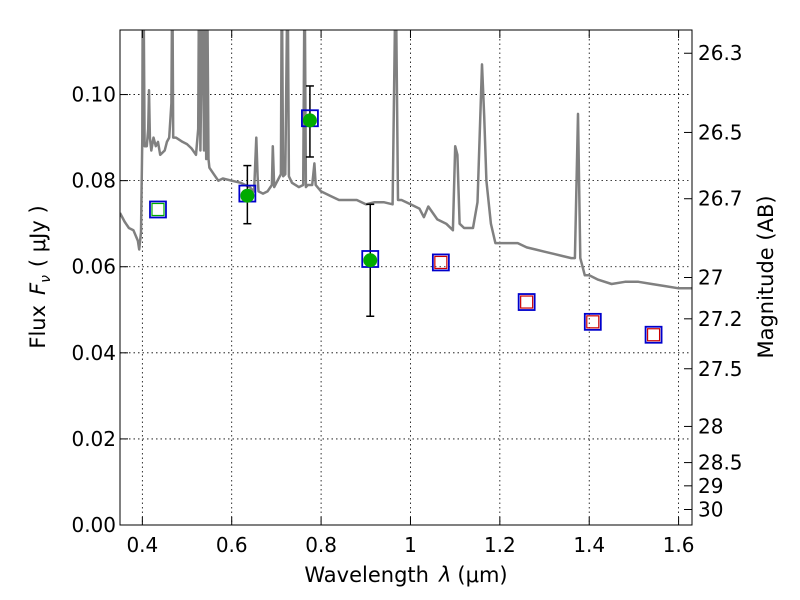 This screenshot has width=800, height=600. Describe the element at coordinates (93, 95) in the screenshot. I see `y-tick-label: 0.10` at that location.